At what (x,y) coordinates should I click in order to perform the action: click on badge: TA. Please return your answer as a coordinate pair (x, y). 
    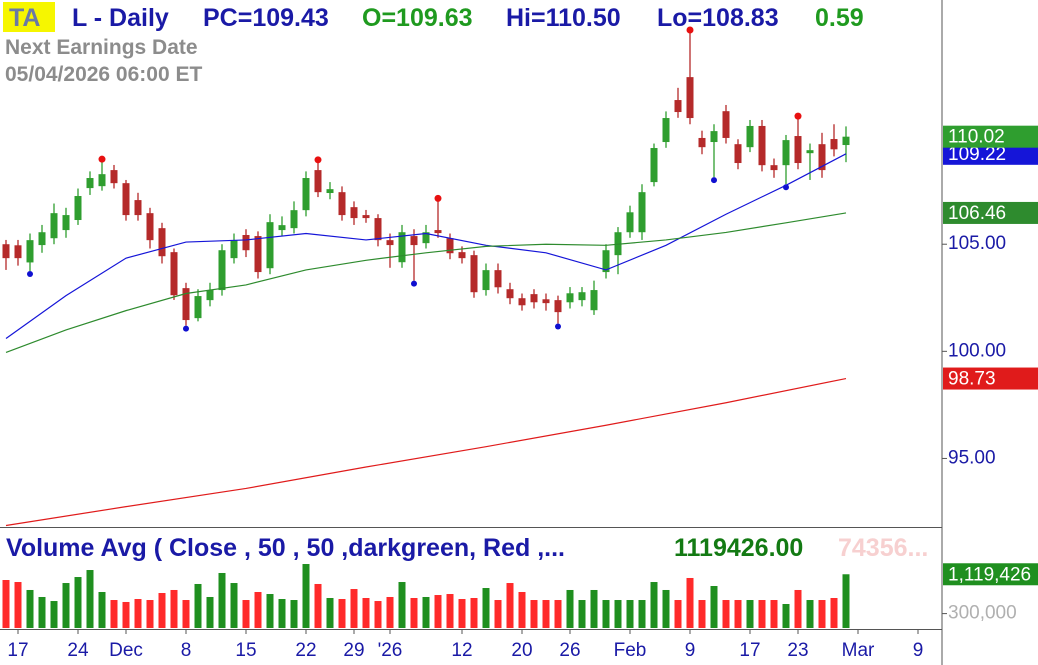
    Looking at the image, I should click on (24, 18).